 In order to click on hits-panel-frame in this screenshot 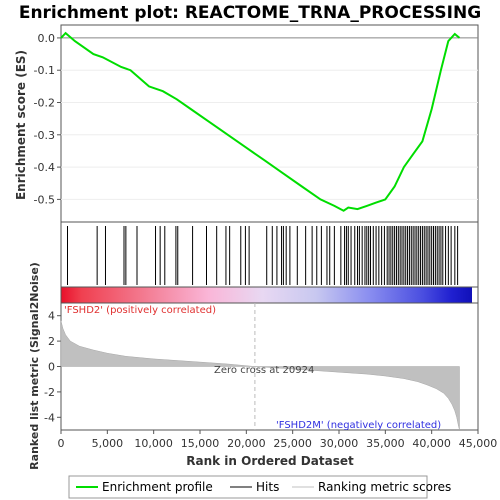, I will do `click(269, 254)`.